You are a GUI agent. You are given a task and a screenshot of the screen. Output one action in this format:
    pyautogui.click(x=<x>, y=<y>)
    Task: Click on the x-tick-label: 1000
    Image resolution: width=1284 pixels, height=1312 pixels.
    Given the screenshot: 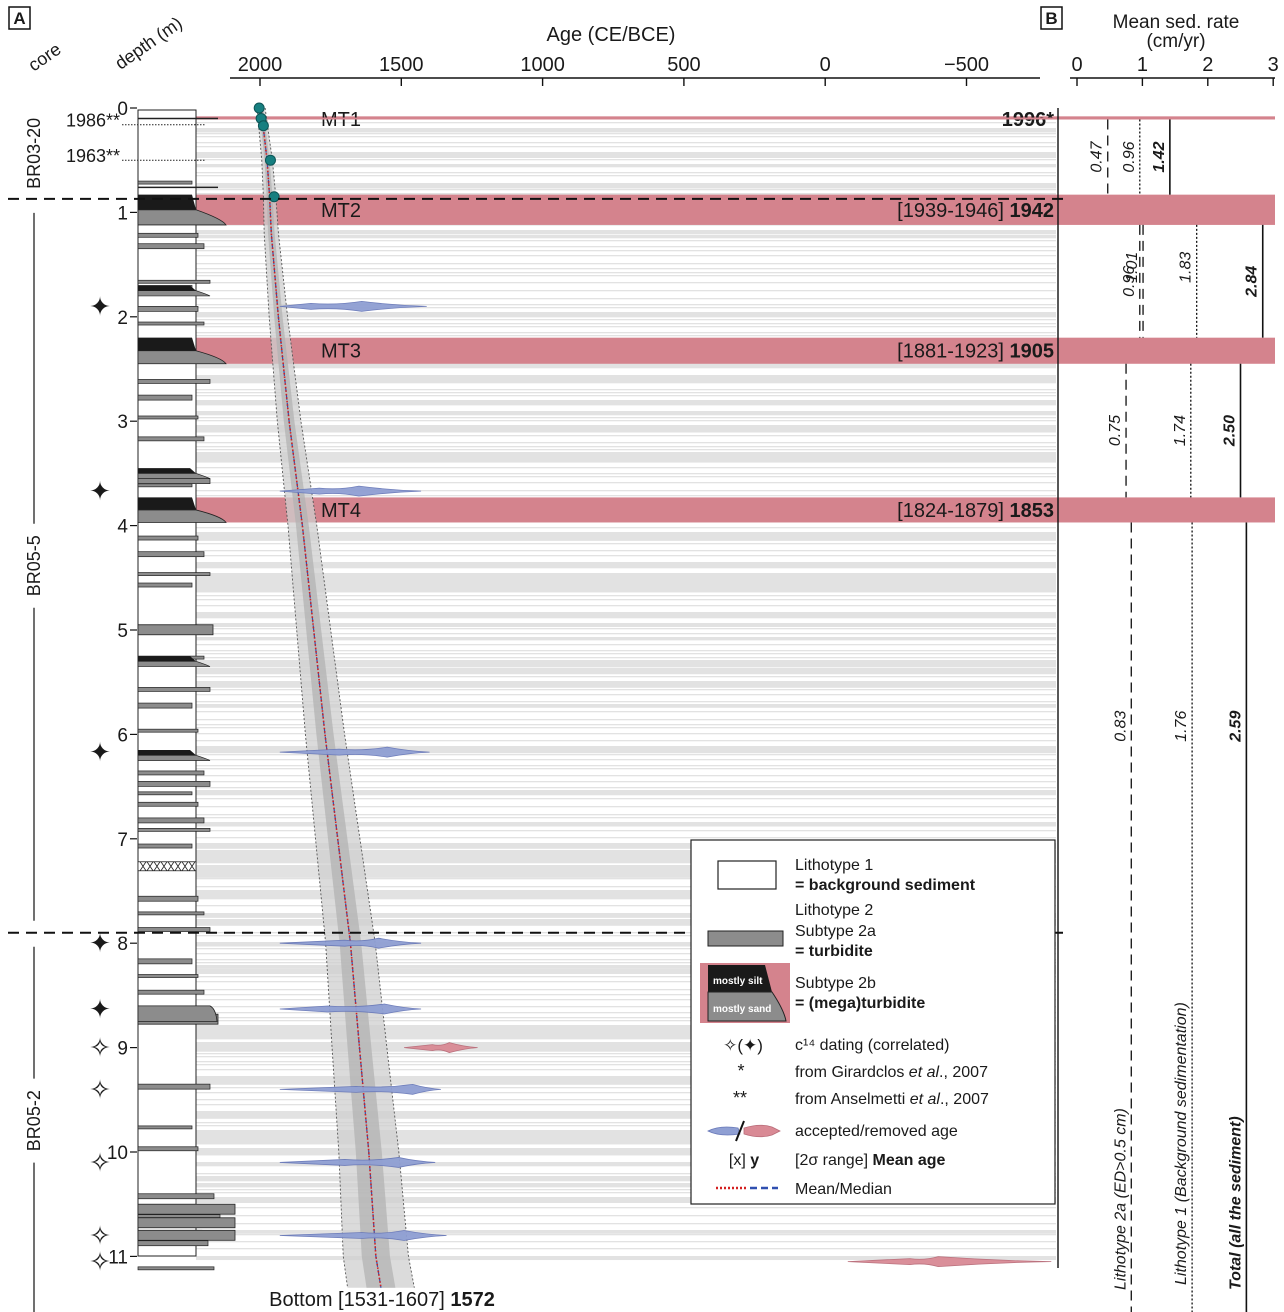 What is the action you would take?
    pyautogui.click(x=542, y=65)
    